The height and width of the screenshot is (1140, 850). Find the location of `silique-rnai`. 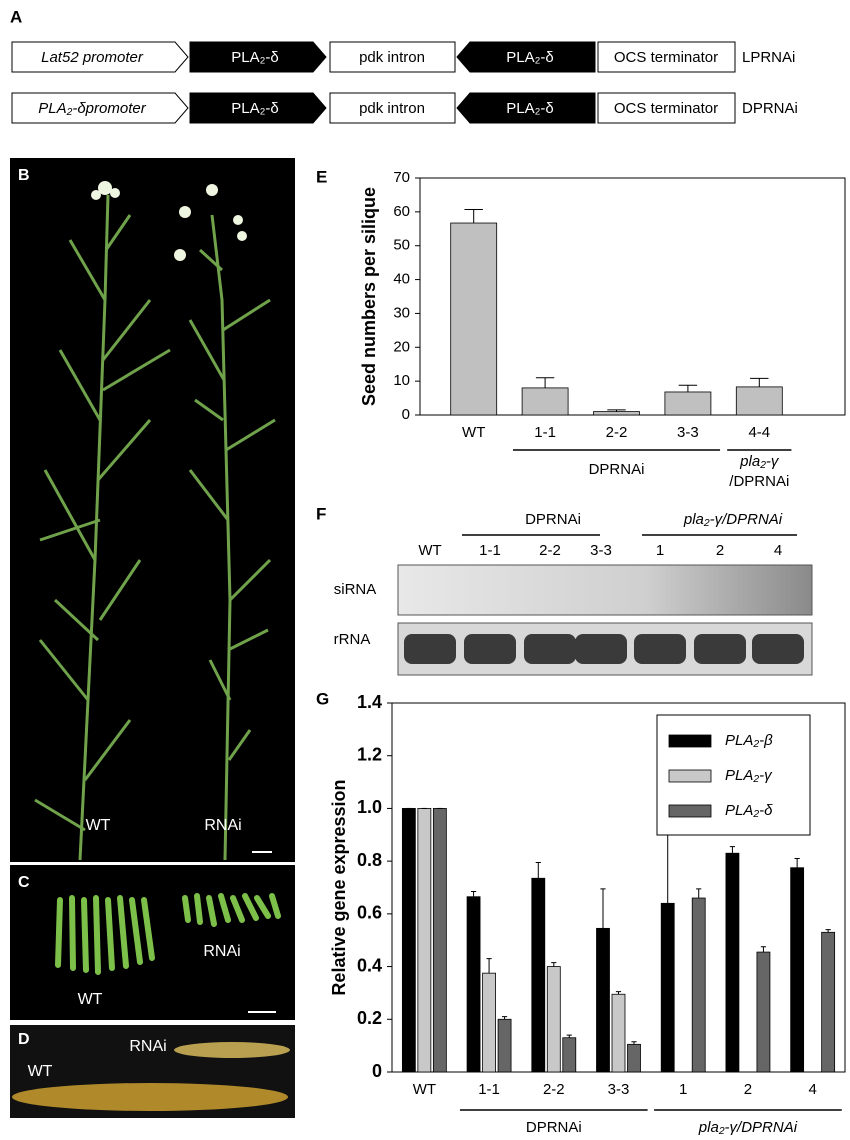

silique-rnai is located at coordinates (232, 1050).